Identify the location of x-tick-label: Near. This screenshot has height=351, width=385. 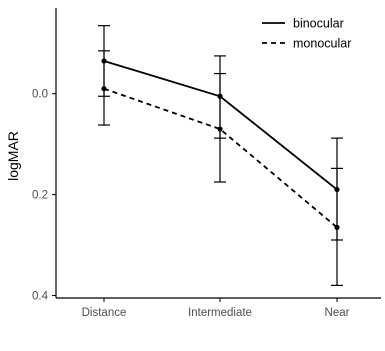
(337, 313).